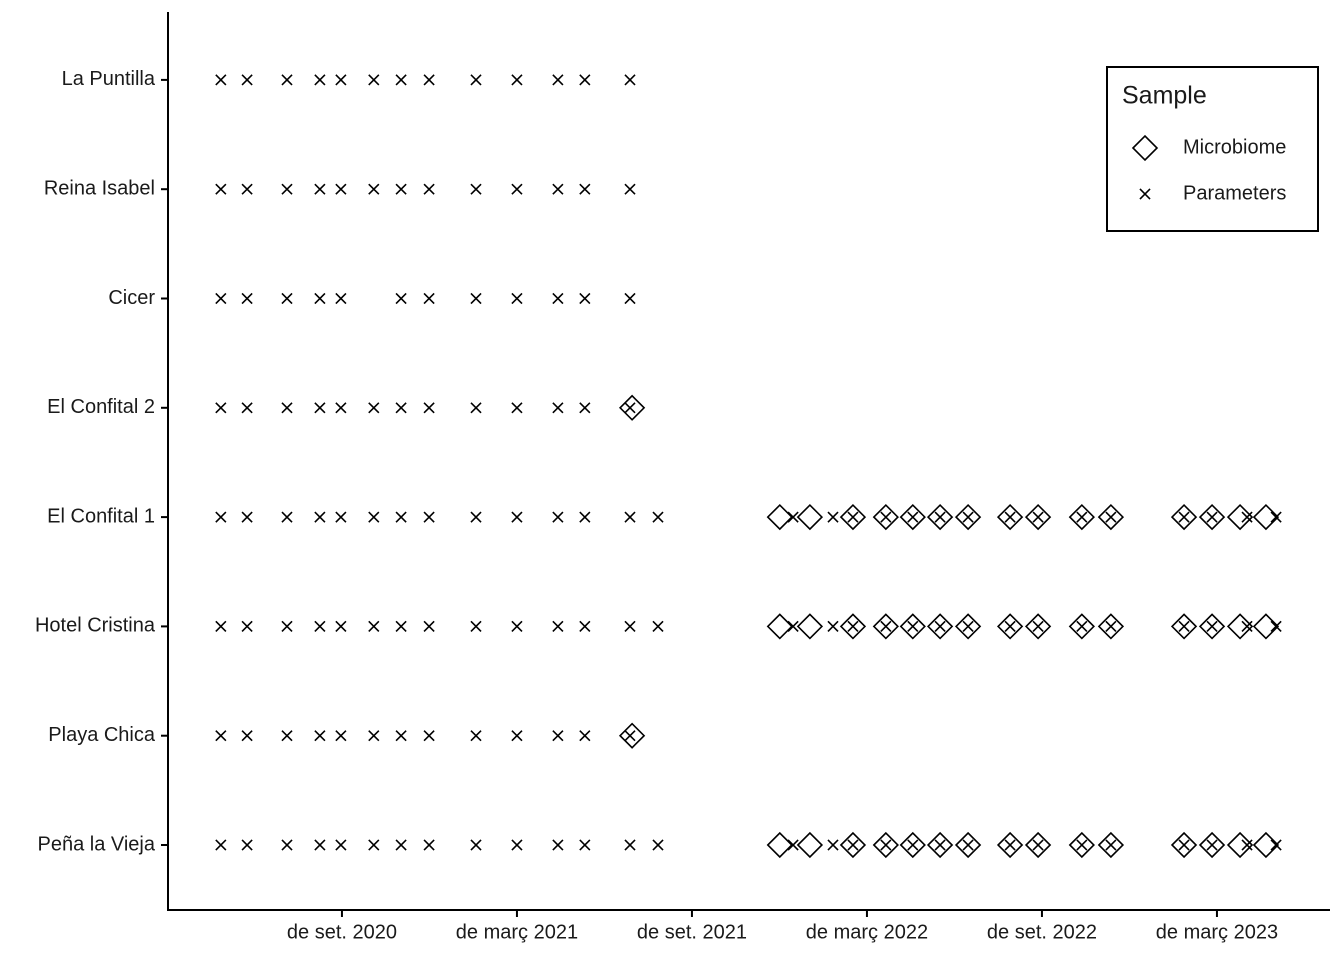 Image resolution: width=1344 pixels, height=960 pixels. Describe the element at coordinates (342, 932) in the screenshot. I see `x-tick-label: de set. 2020` at that location.